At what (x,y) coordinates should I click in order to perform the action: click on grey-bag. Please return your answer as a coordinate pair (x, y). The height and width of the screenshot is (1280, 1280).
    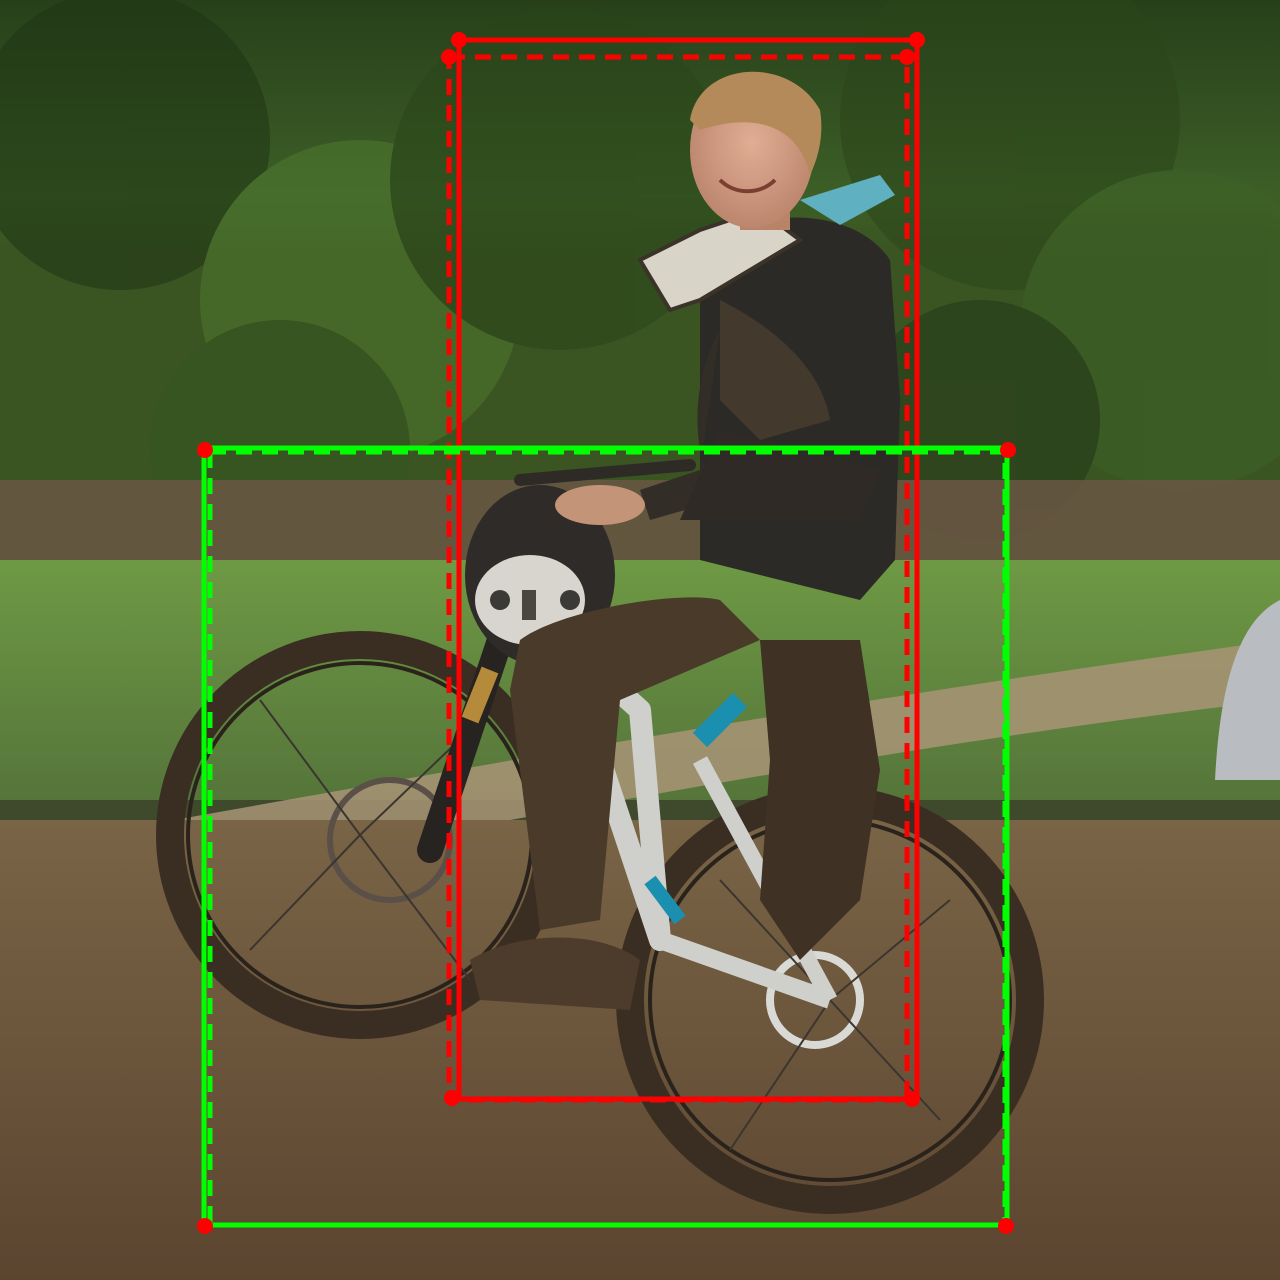
    Looking at the image, I should click on (1247, 690).